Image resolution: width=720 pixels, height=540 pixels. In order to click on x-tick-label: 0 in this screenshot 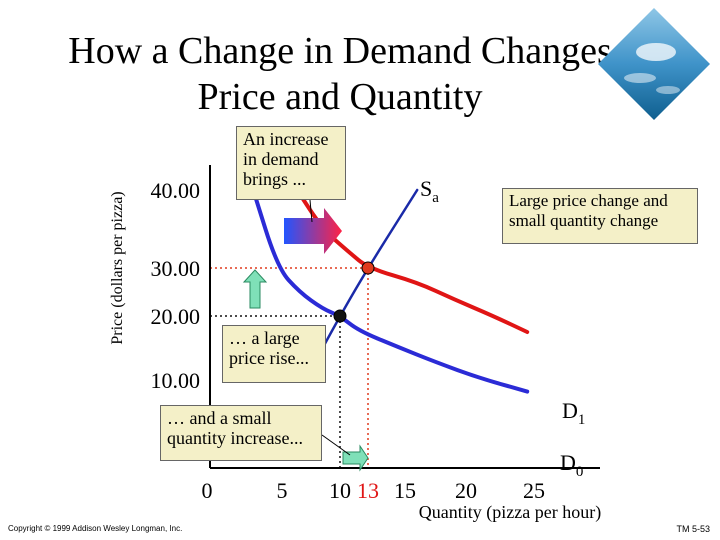, I will do `click(207, 490)`.